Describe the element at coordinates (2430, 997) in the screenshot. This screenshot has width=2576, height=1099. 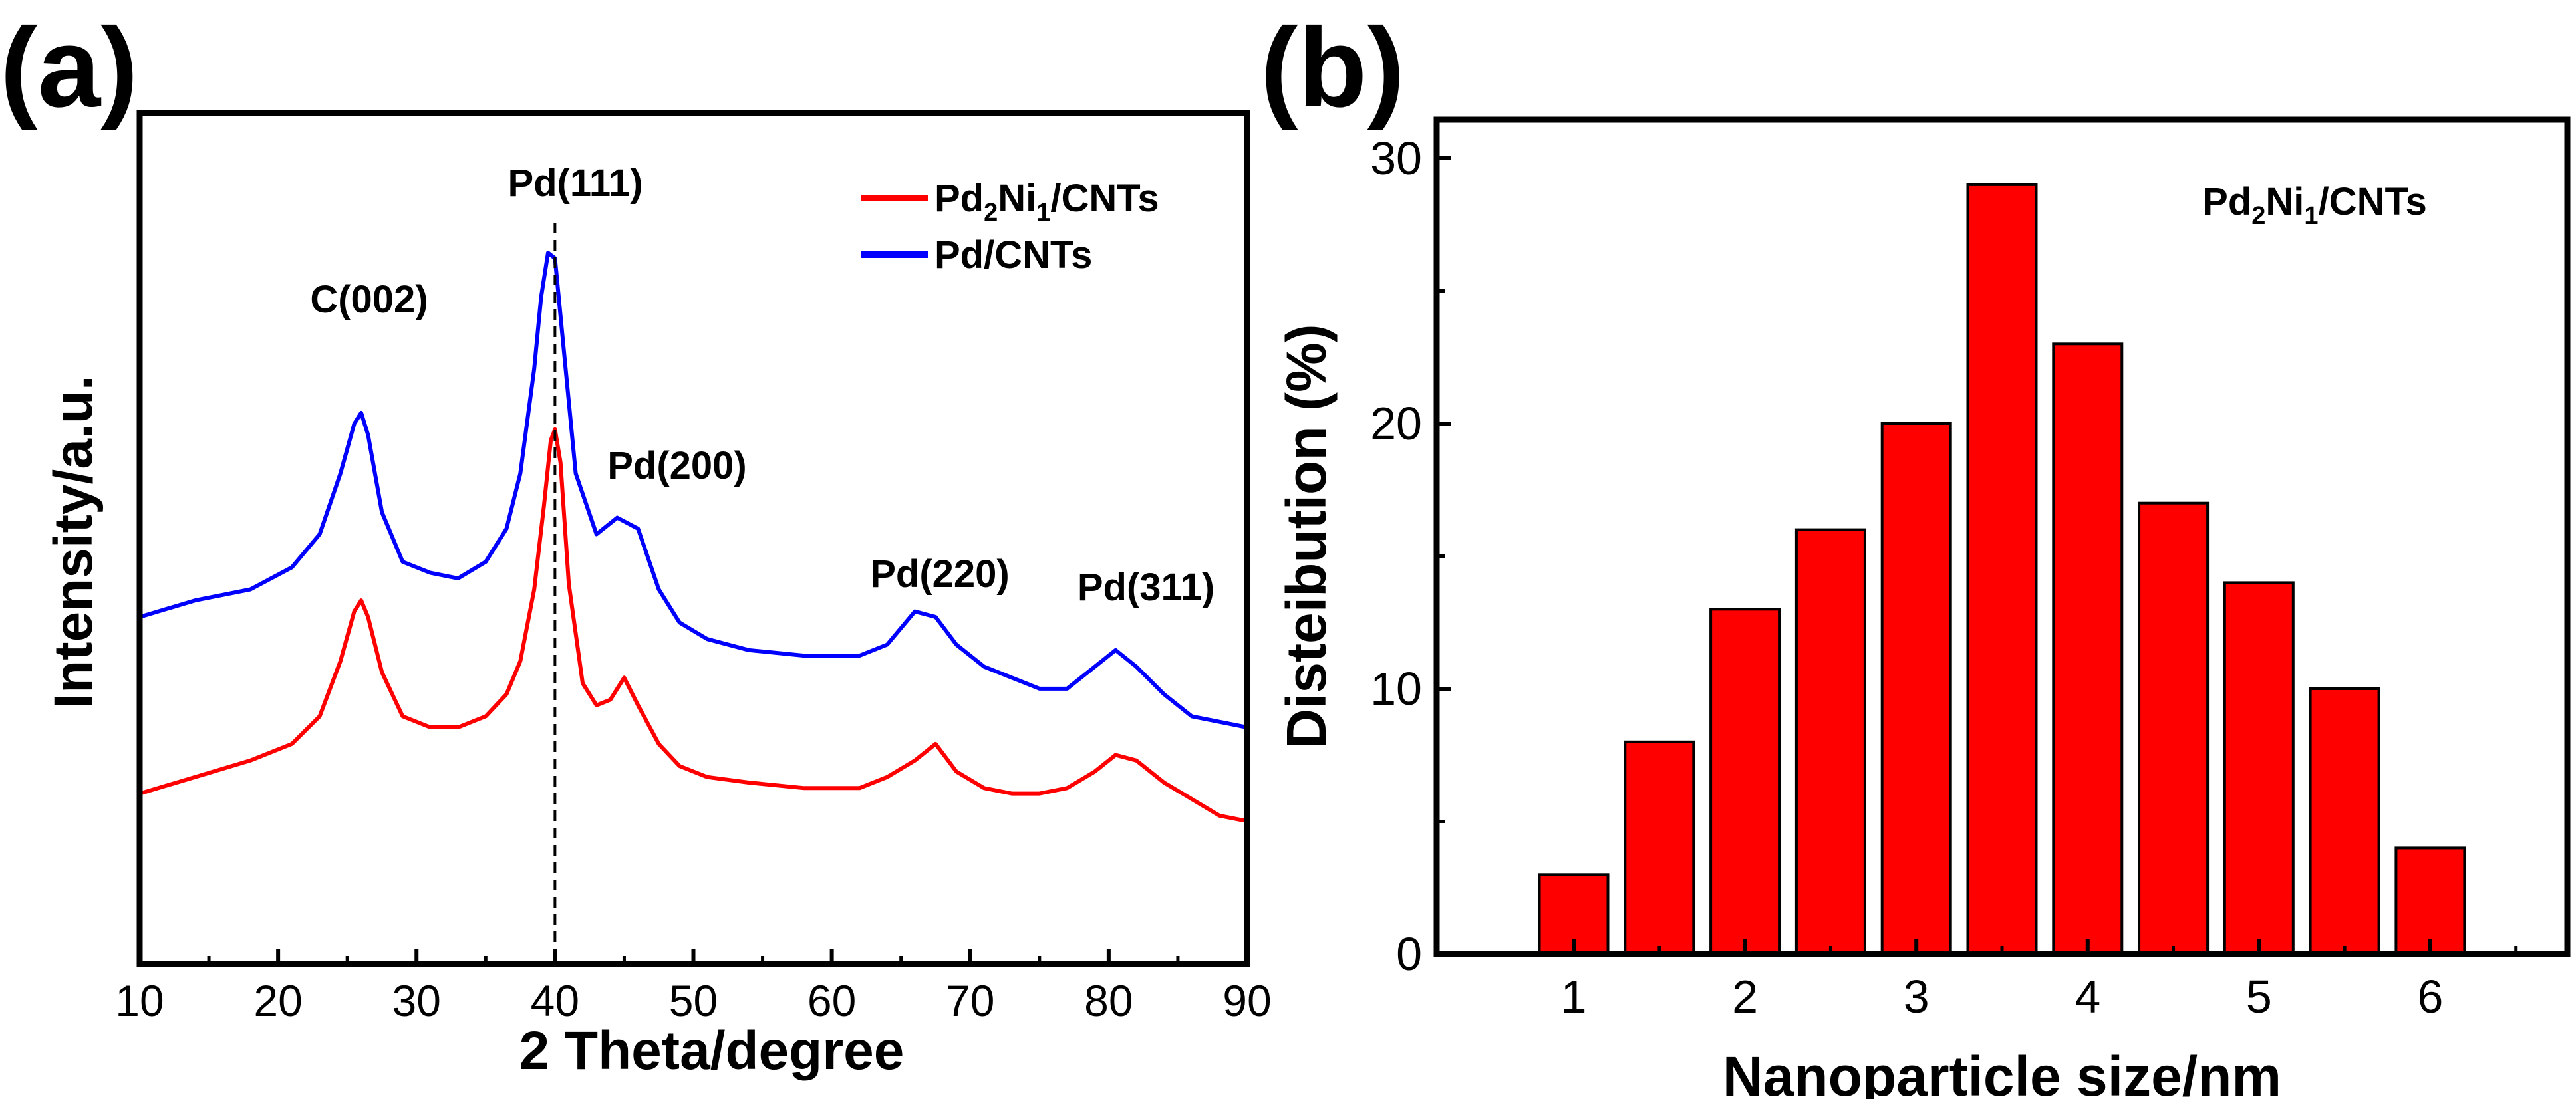
I see `b-x-tick-label: 6` at that location.